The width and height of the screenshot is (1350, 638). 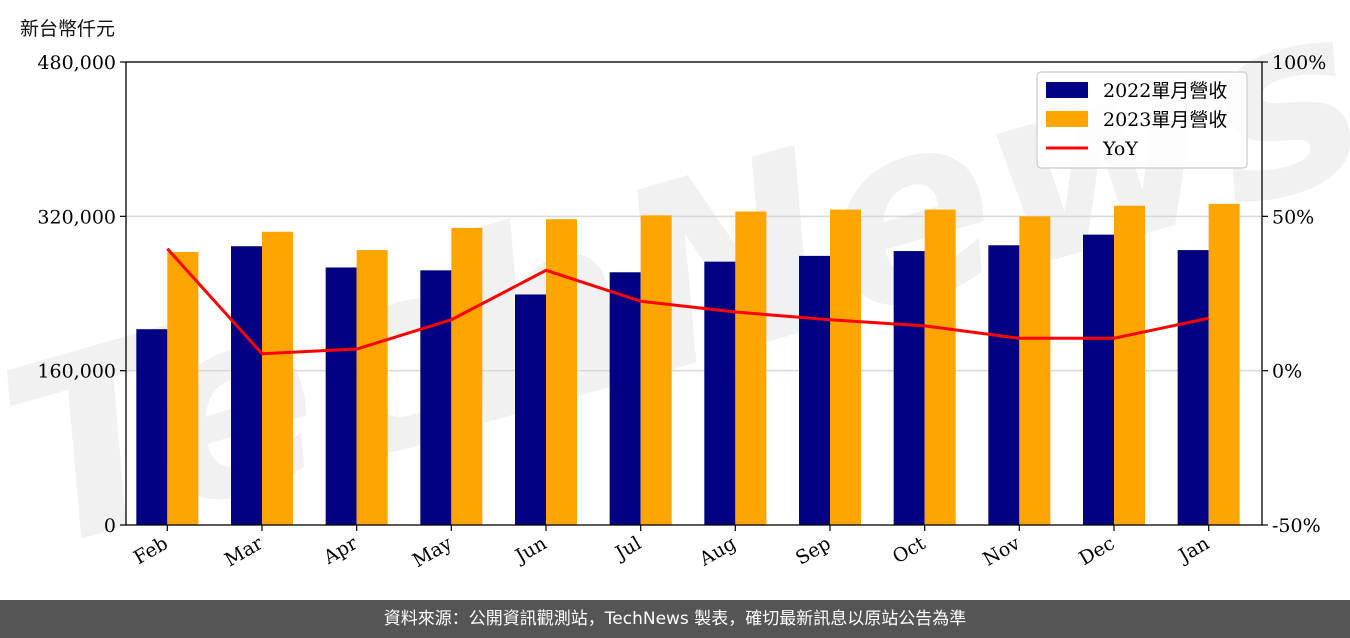 I want to click on x-tick-label: Jul, so click(x=627, y=548).